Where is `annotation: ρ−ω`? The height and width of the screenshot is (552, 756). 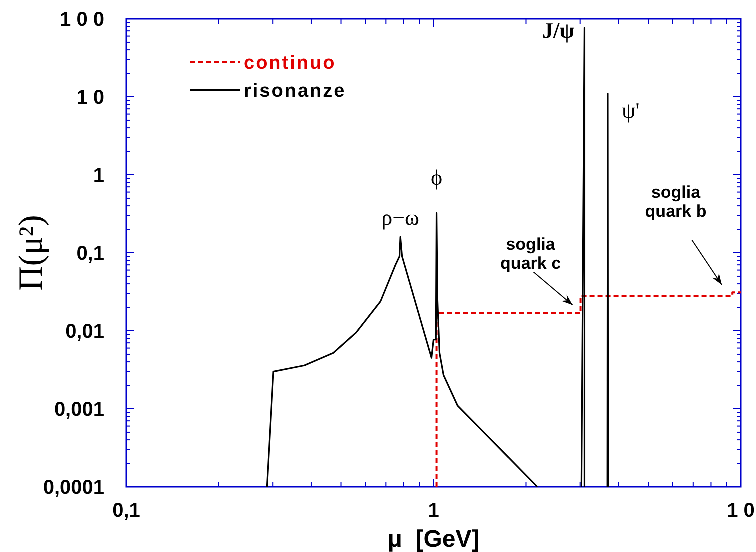
annotation: ρ−ω is located at coordinates (401, 217).